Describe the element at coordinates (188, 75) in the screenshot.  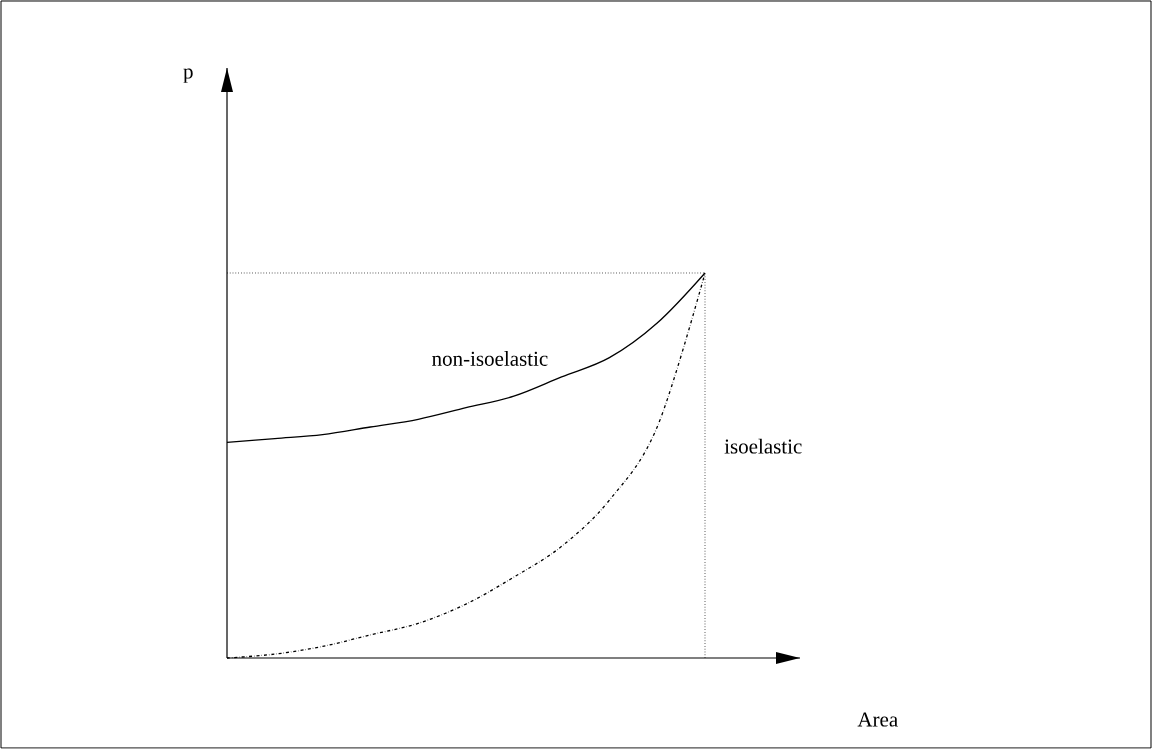
I see `text: p` at that location.